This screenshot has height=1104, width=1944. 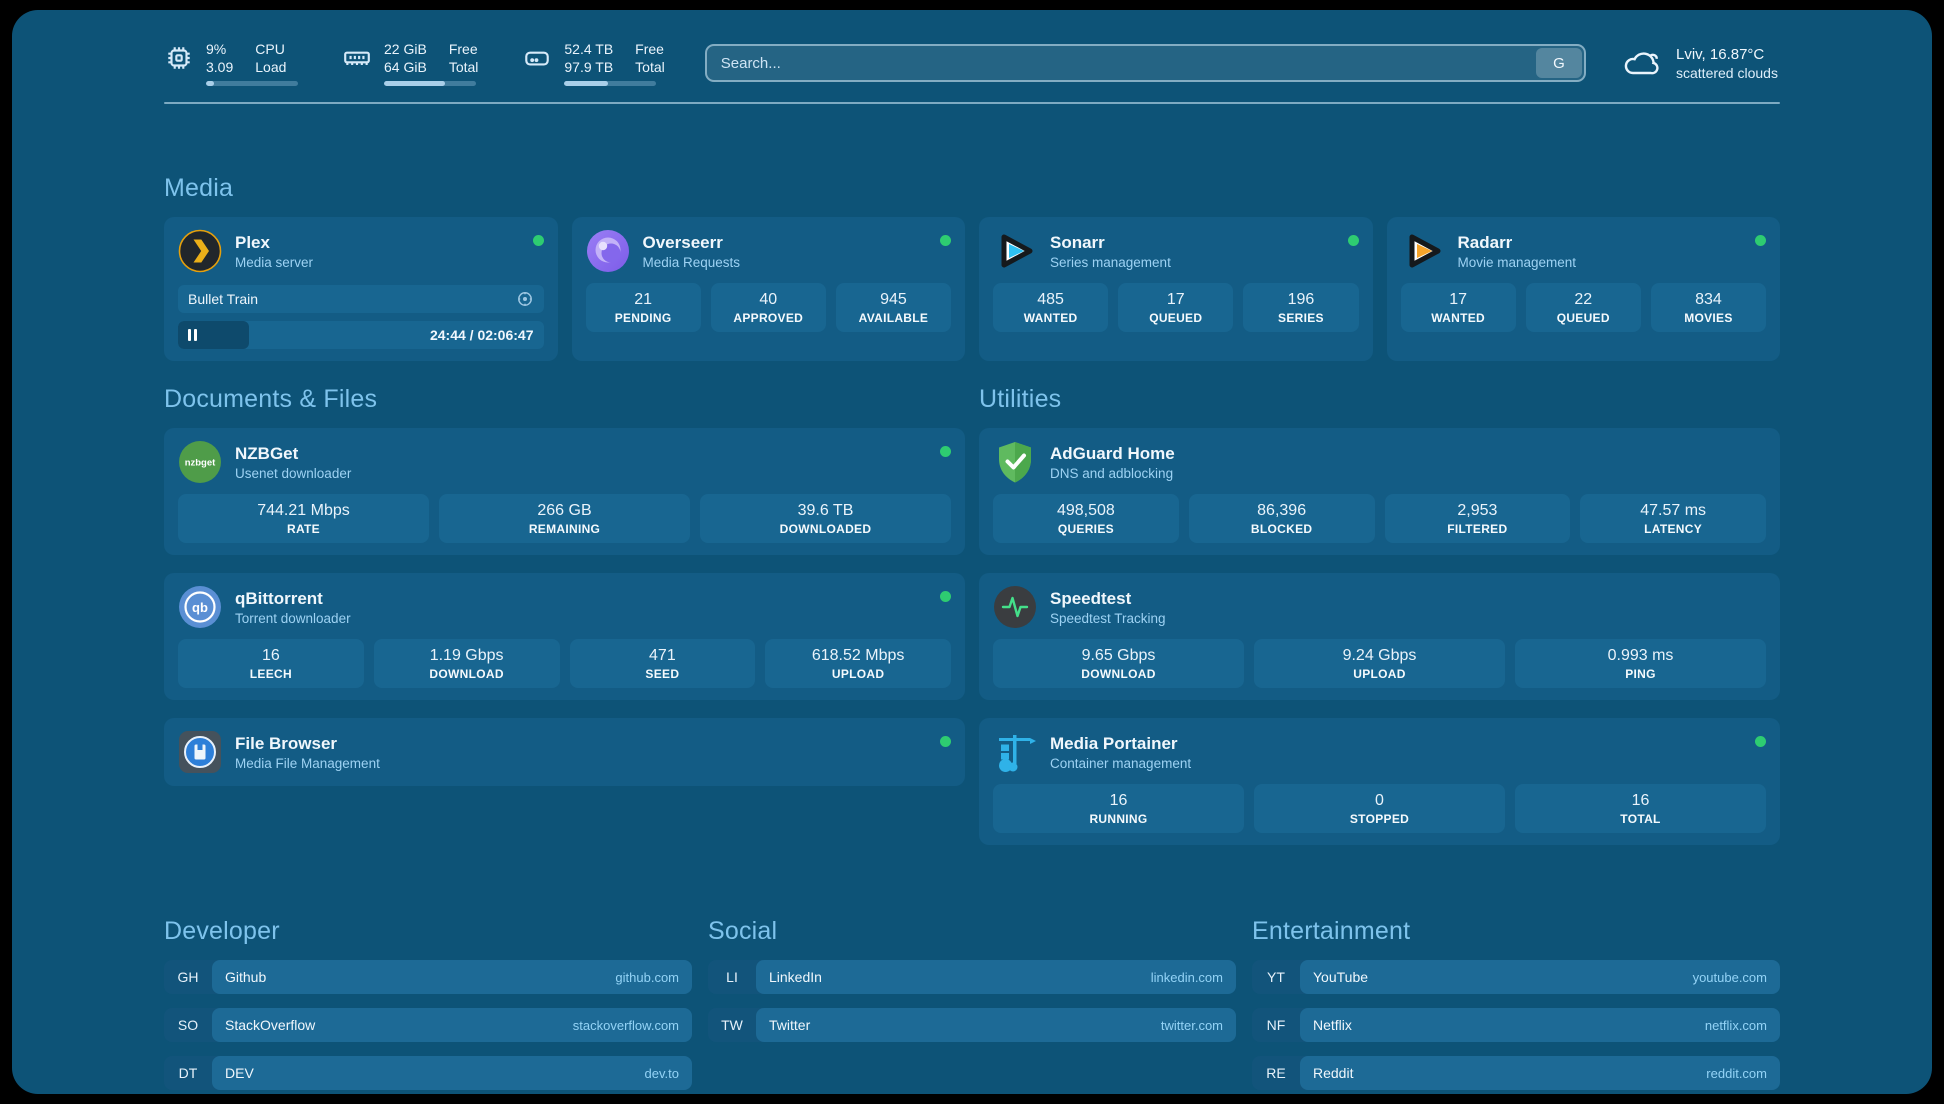 I want to click on ram-icon, so click(x=357, y=58).